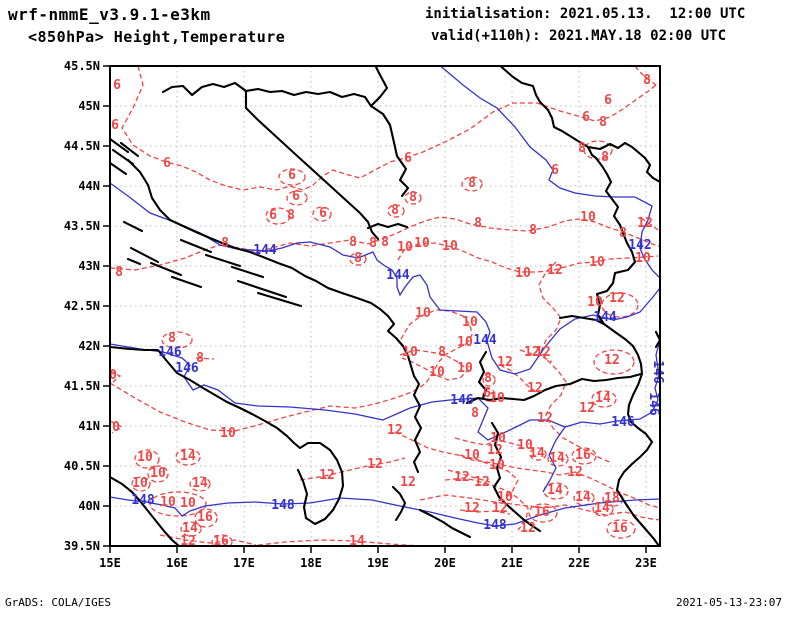 The image size is (800, 618). Describe the element at coordinates (639, 245) in the screenshot. I see `height-contour-label: 142` at that location.